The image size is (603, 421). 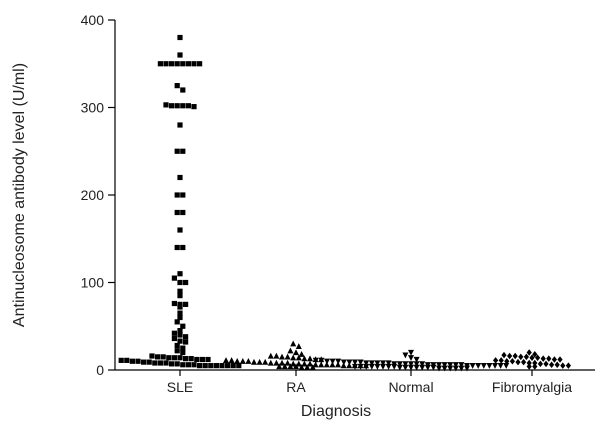 What do you see at coordinates (98, 195) in the screenshot?
I see `y-axis: 0 100 200 300 400` at bounding box center [98, 195].